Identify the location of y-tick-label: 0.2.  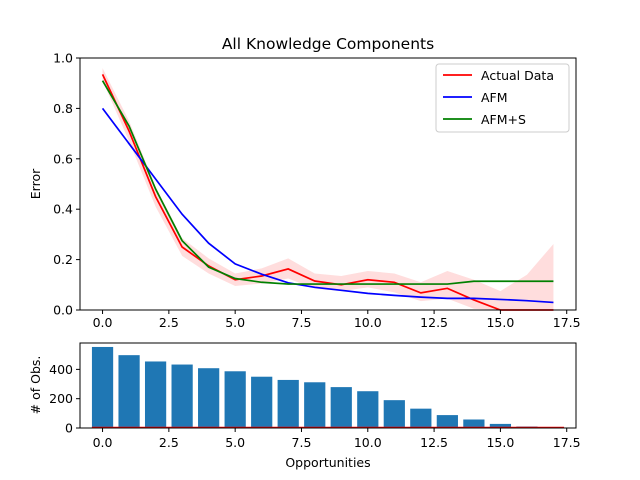
(63, 259).